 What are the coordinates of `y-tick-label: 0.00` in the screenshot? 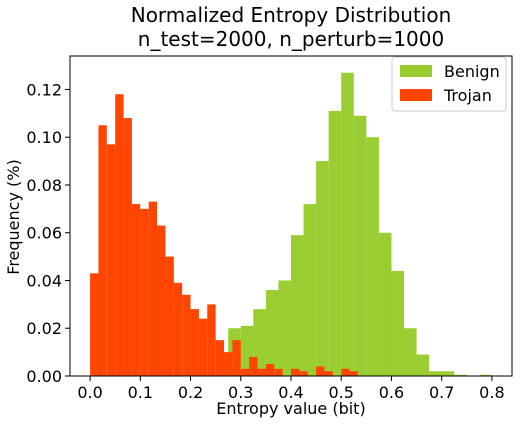 It's located at (44, 376).